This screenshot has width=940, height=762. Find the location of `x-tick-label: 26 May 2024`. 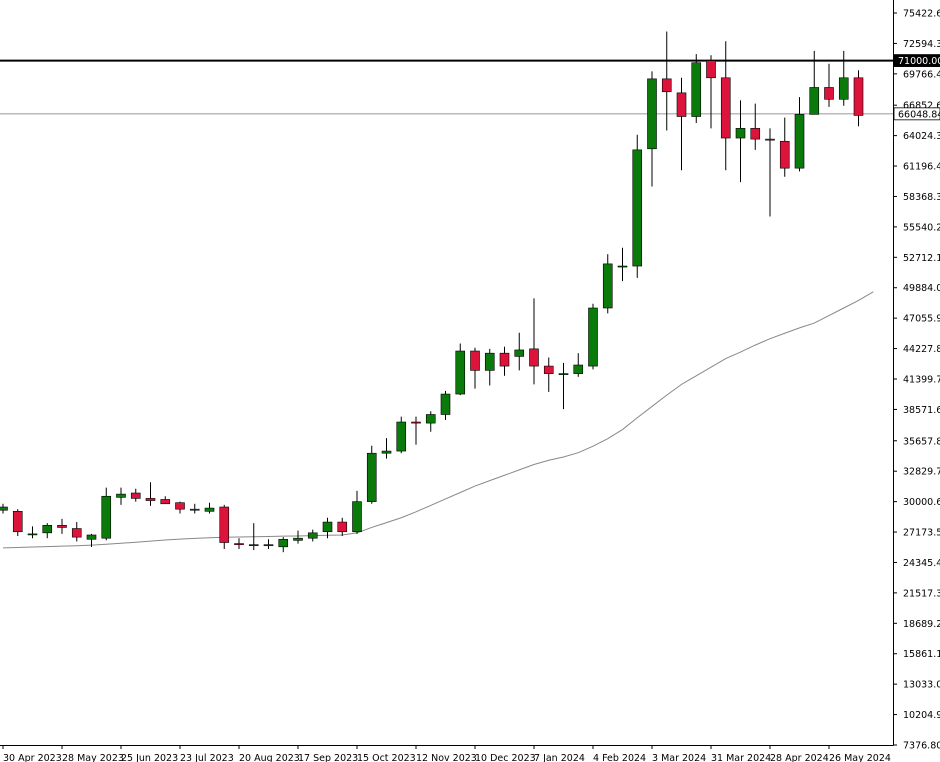

x-tick-label: 26 May 2024 is located at coordinates (860, 757).